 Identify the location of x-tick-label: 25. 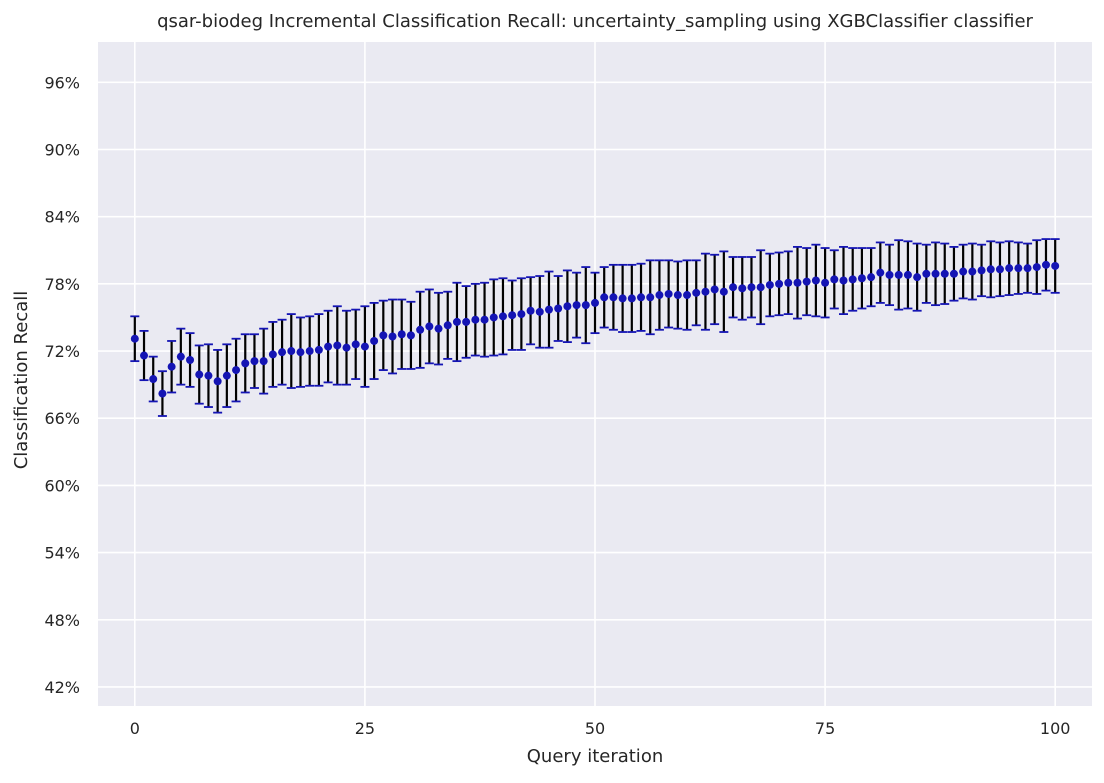
(365, 728).